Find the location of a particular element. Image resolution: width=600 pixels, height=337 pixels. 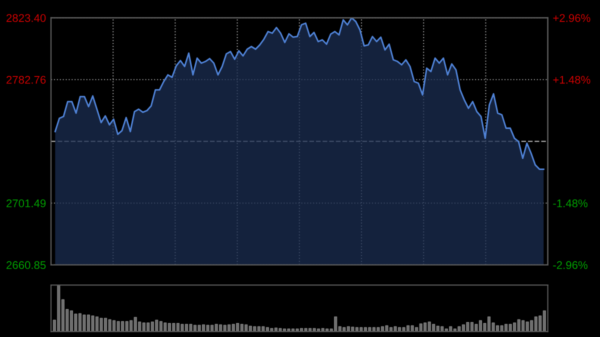

y-tick-label: 2660.85 is located at coordinates (26, 265).